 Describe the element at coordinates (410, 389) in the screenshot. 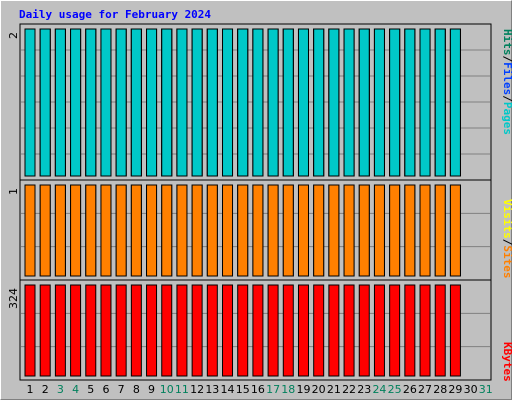

I see `day-label: 26` at that location.